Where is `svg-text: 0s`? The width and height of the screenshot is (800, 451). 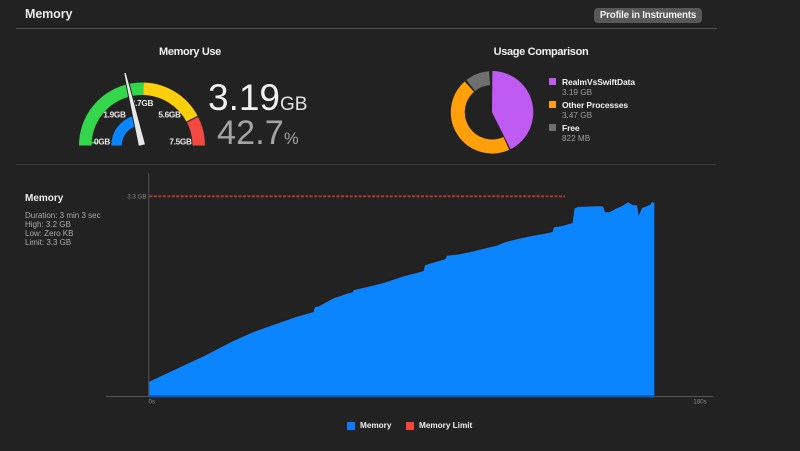
svg-text: 0s is located at coordinates (152, 402).